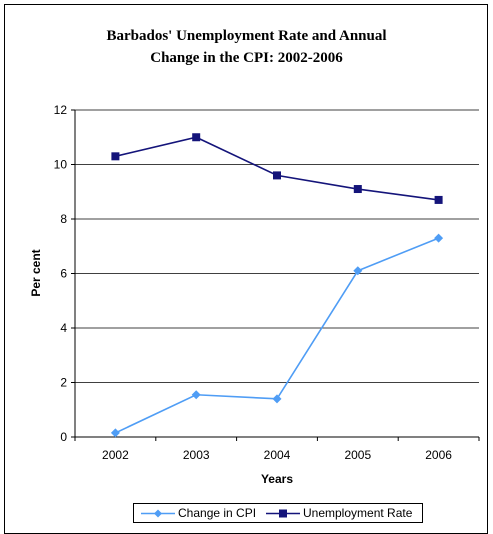 Image resolution: width=493 pixels, height=534 pixels. I want to click on legend-label-unemployment: Unemployment Rate, so click(358, 513).